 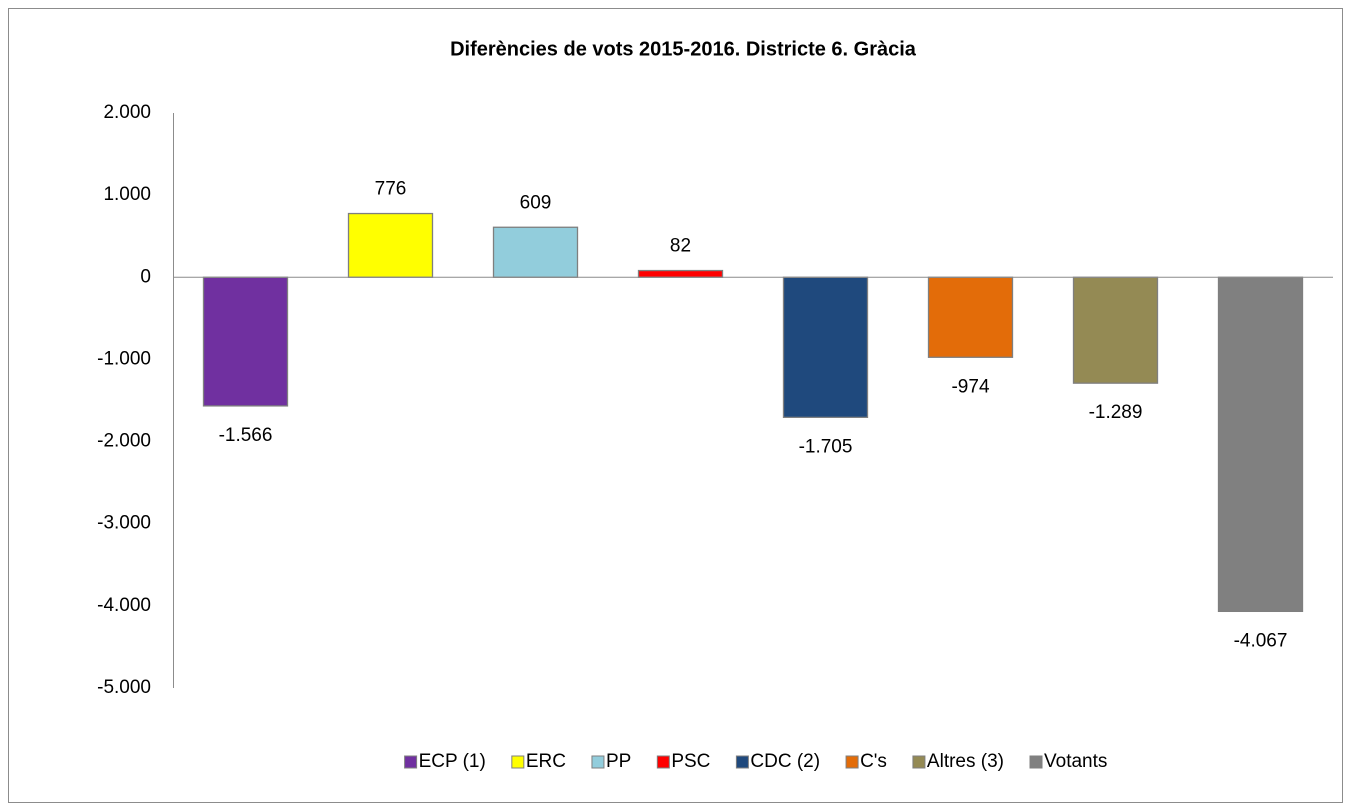 I want to click on legend-label: PP, so click(x=618, y=761).